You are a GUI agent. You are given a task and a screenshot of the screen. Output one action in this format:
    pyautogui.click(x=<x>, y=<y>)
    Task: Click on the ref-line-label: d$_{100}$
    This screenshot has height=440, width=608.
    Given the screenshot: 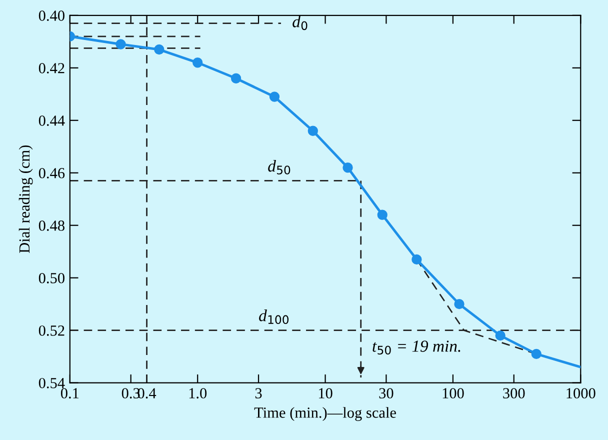 What is the action you would take?
    pyautogui.click(x=274, y=317)
    